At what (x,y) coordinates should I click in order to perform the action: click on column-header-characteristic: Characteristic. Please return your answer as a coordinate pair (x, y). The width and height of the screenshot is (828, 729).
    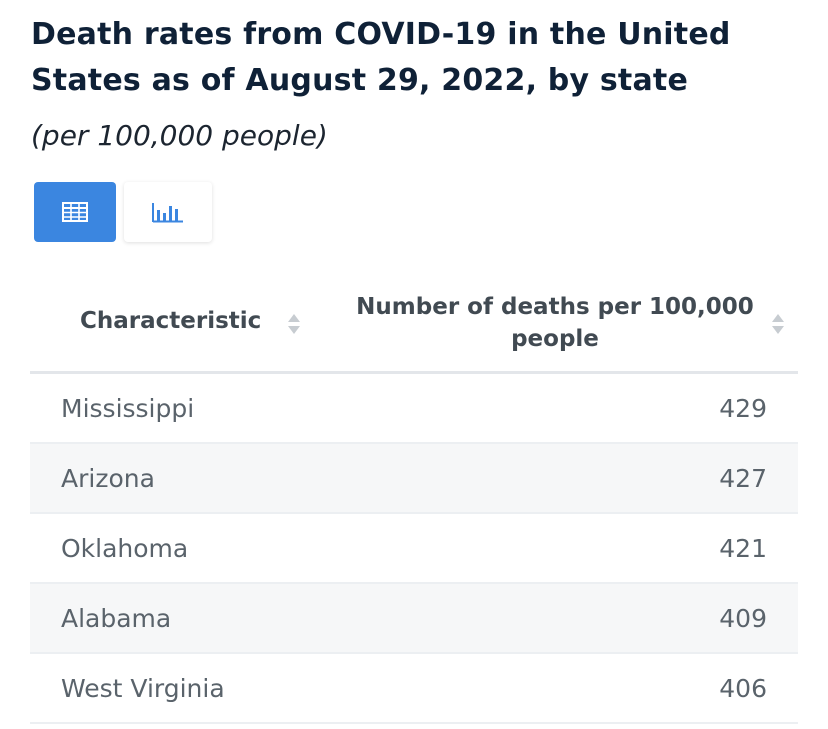
    Looking at the image, I should click on (171, 321).